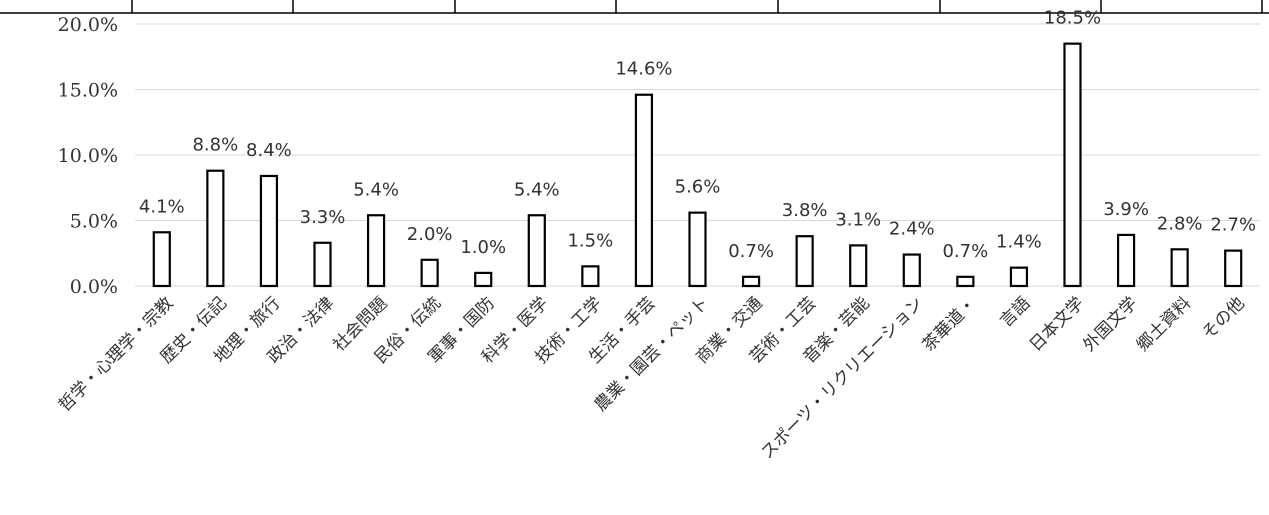 The width and height of the screenshot is (1269, 515). I want to click on data-label: 14.6%, so click(643, 69).